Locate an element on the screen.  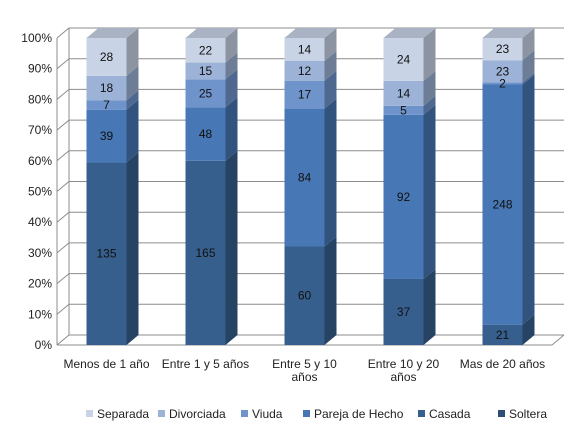
y-tick-label: 80% is located at coordinates (40, 99).